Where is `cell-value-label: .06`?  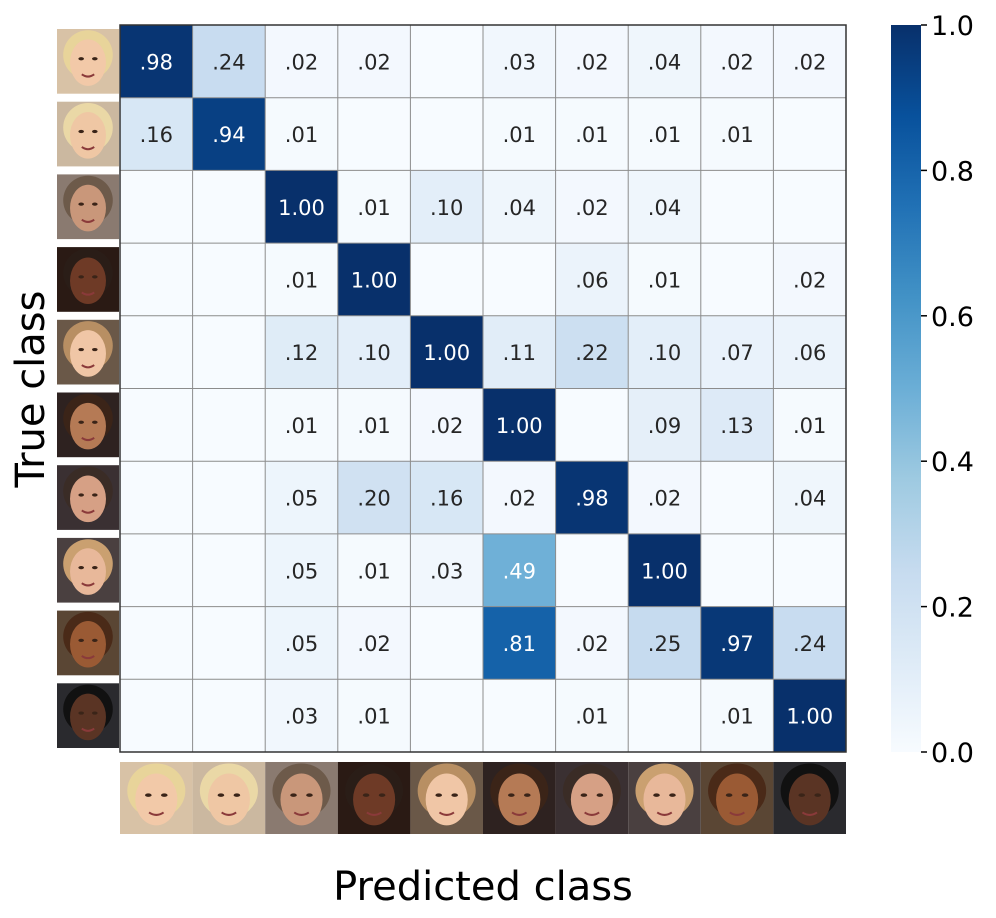 cell-value-label: .06 is located at coordinates (591, 280).